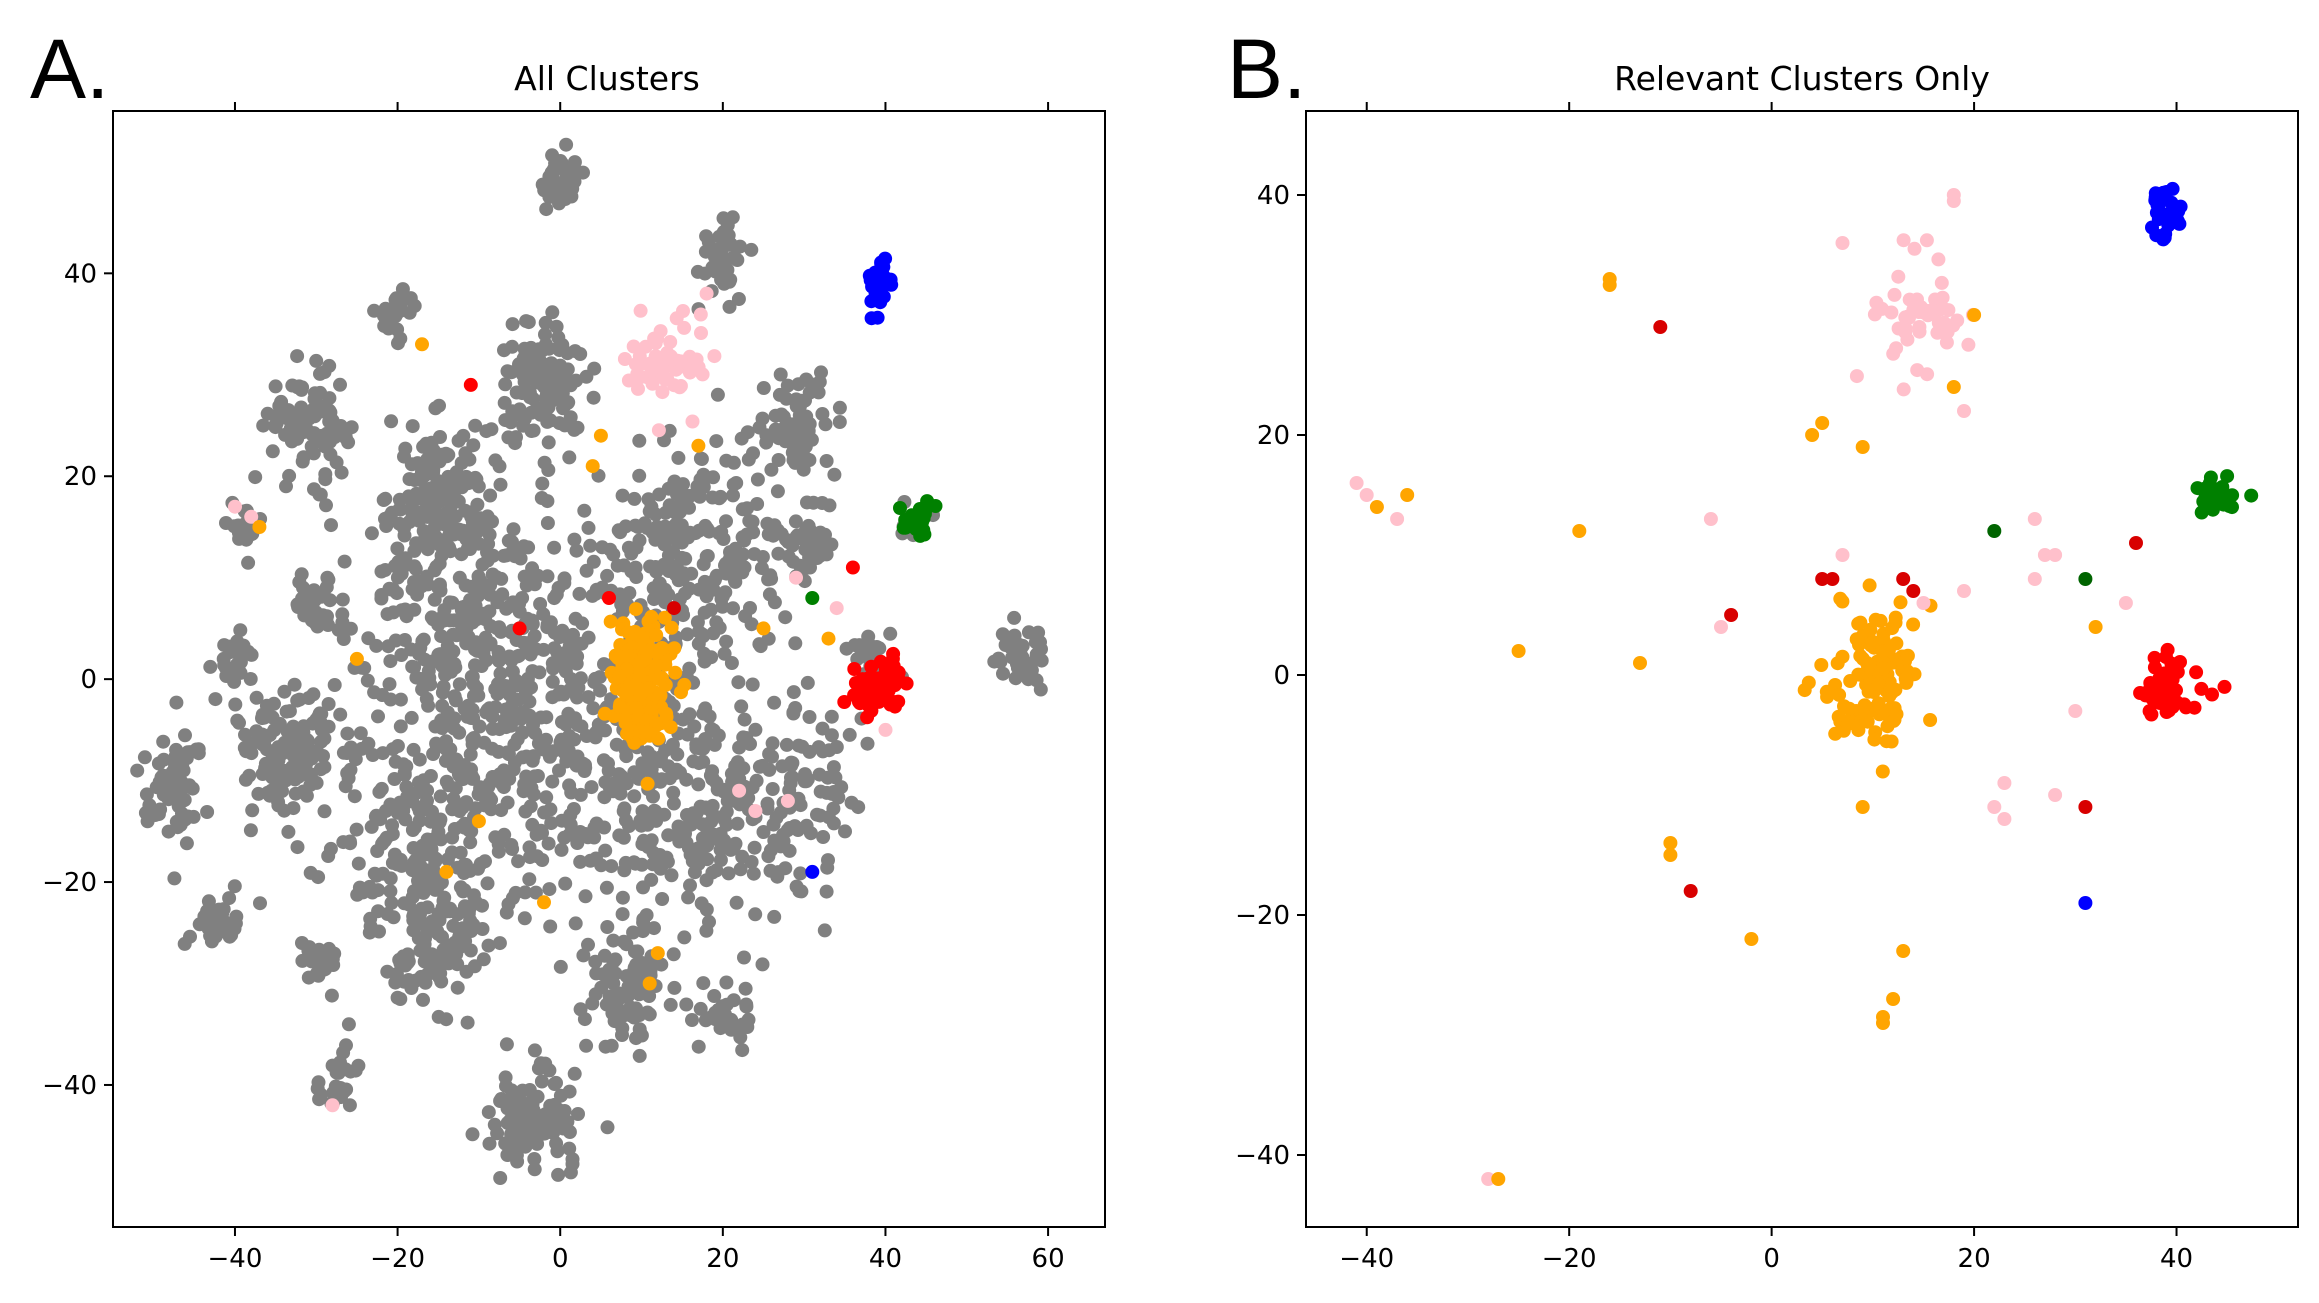 This screenshot has width=2319, height=1303. Describe the element at coordinates (1822, 579) in the screenshot. I see `scatter-point-darkred` at that location.